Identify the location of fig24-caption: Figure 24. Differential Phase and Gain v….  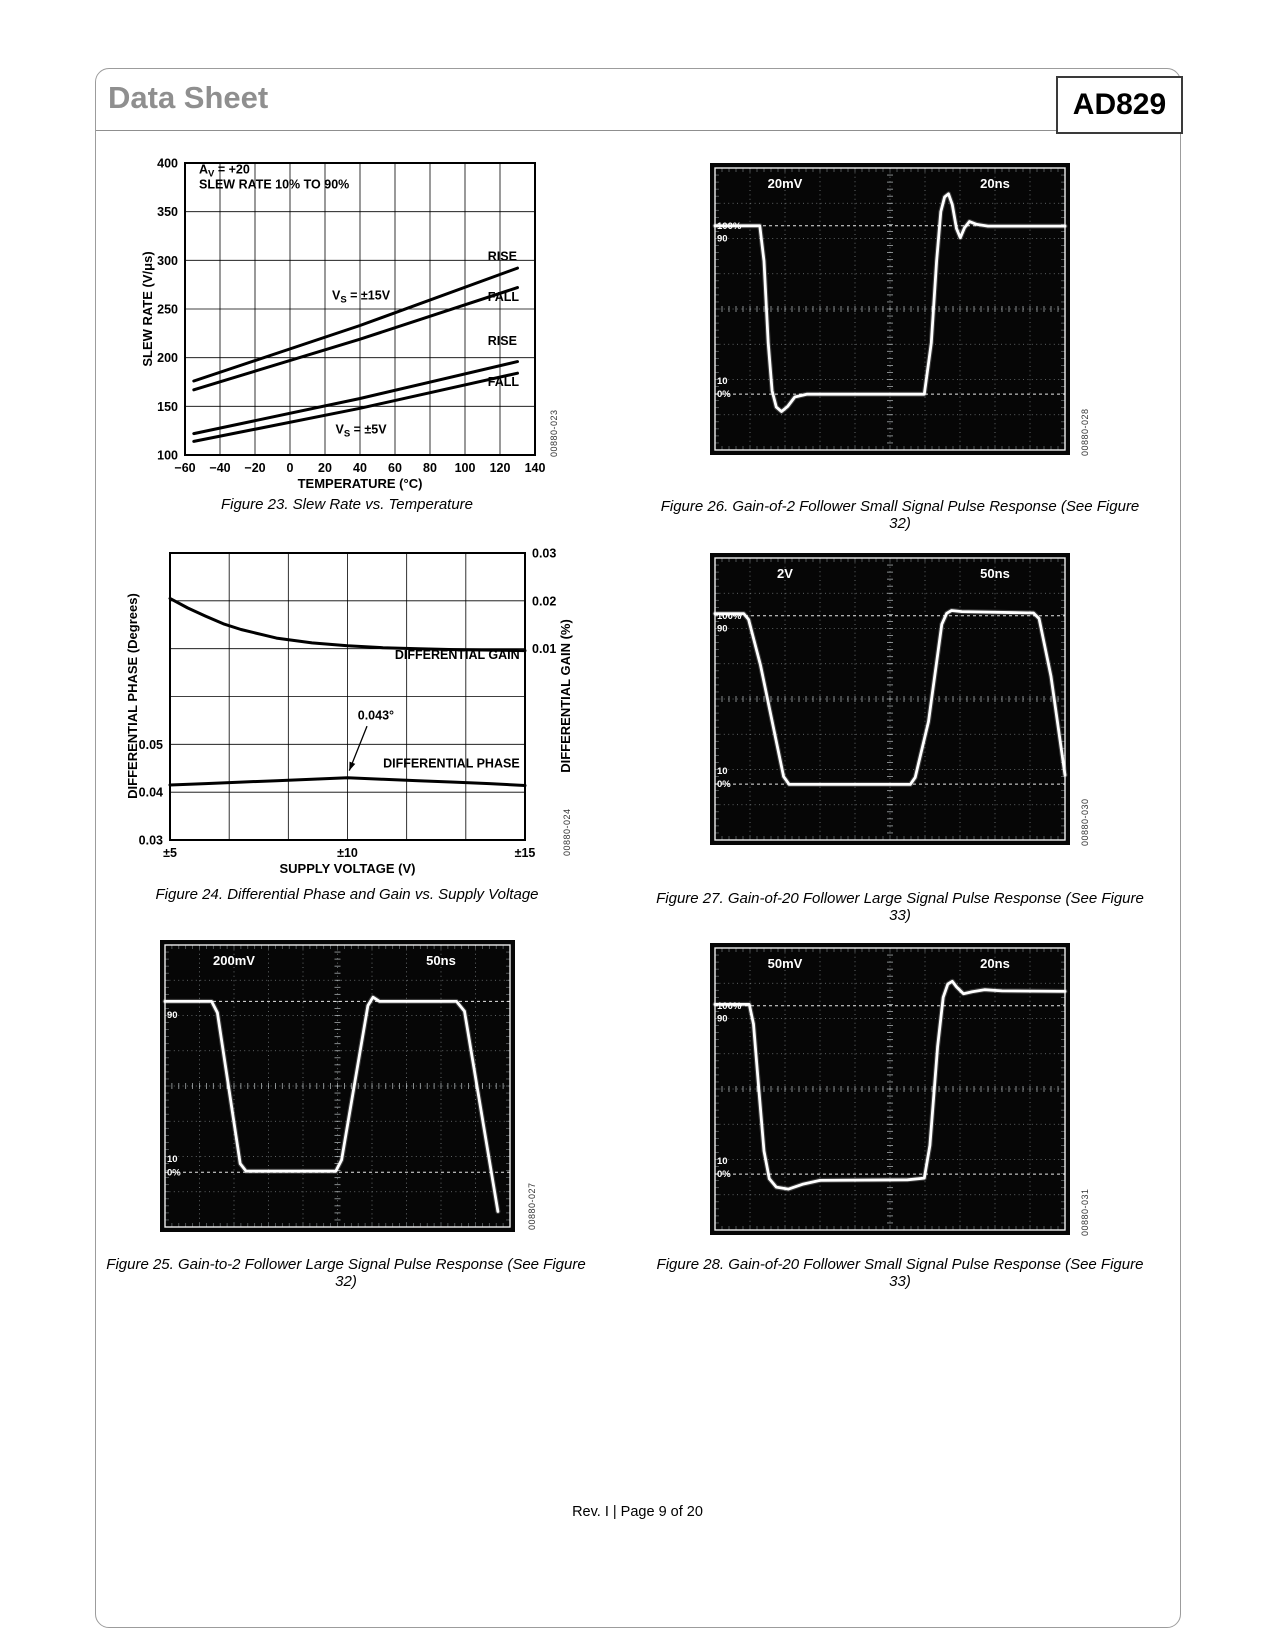
(347, 894).